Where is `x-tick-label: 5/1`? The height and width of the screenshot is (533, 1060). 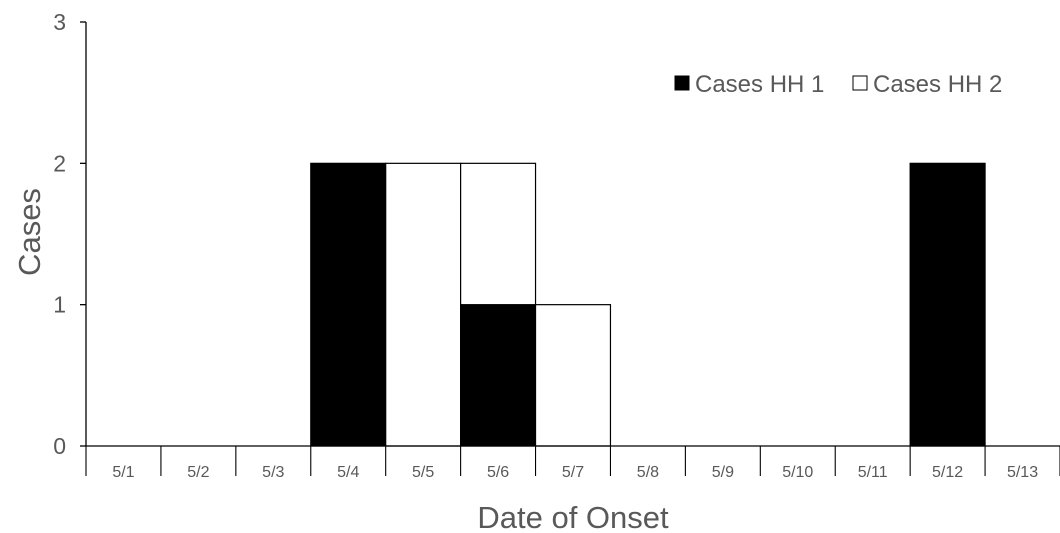
x-tick-label: 5/1 is located at coordinates (123, 472).